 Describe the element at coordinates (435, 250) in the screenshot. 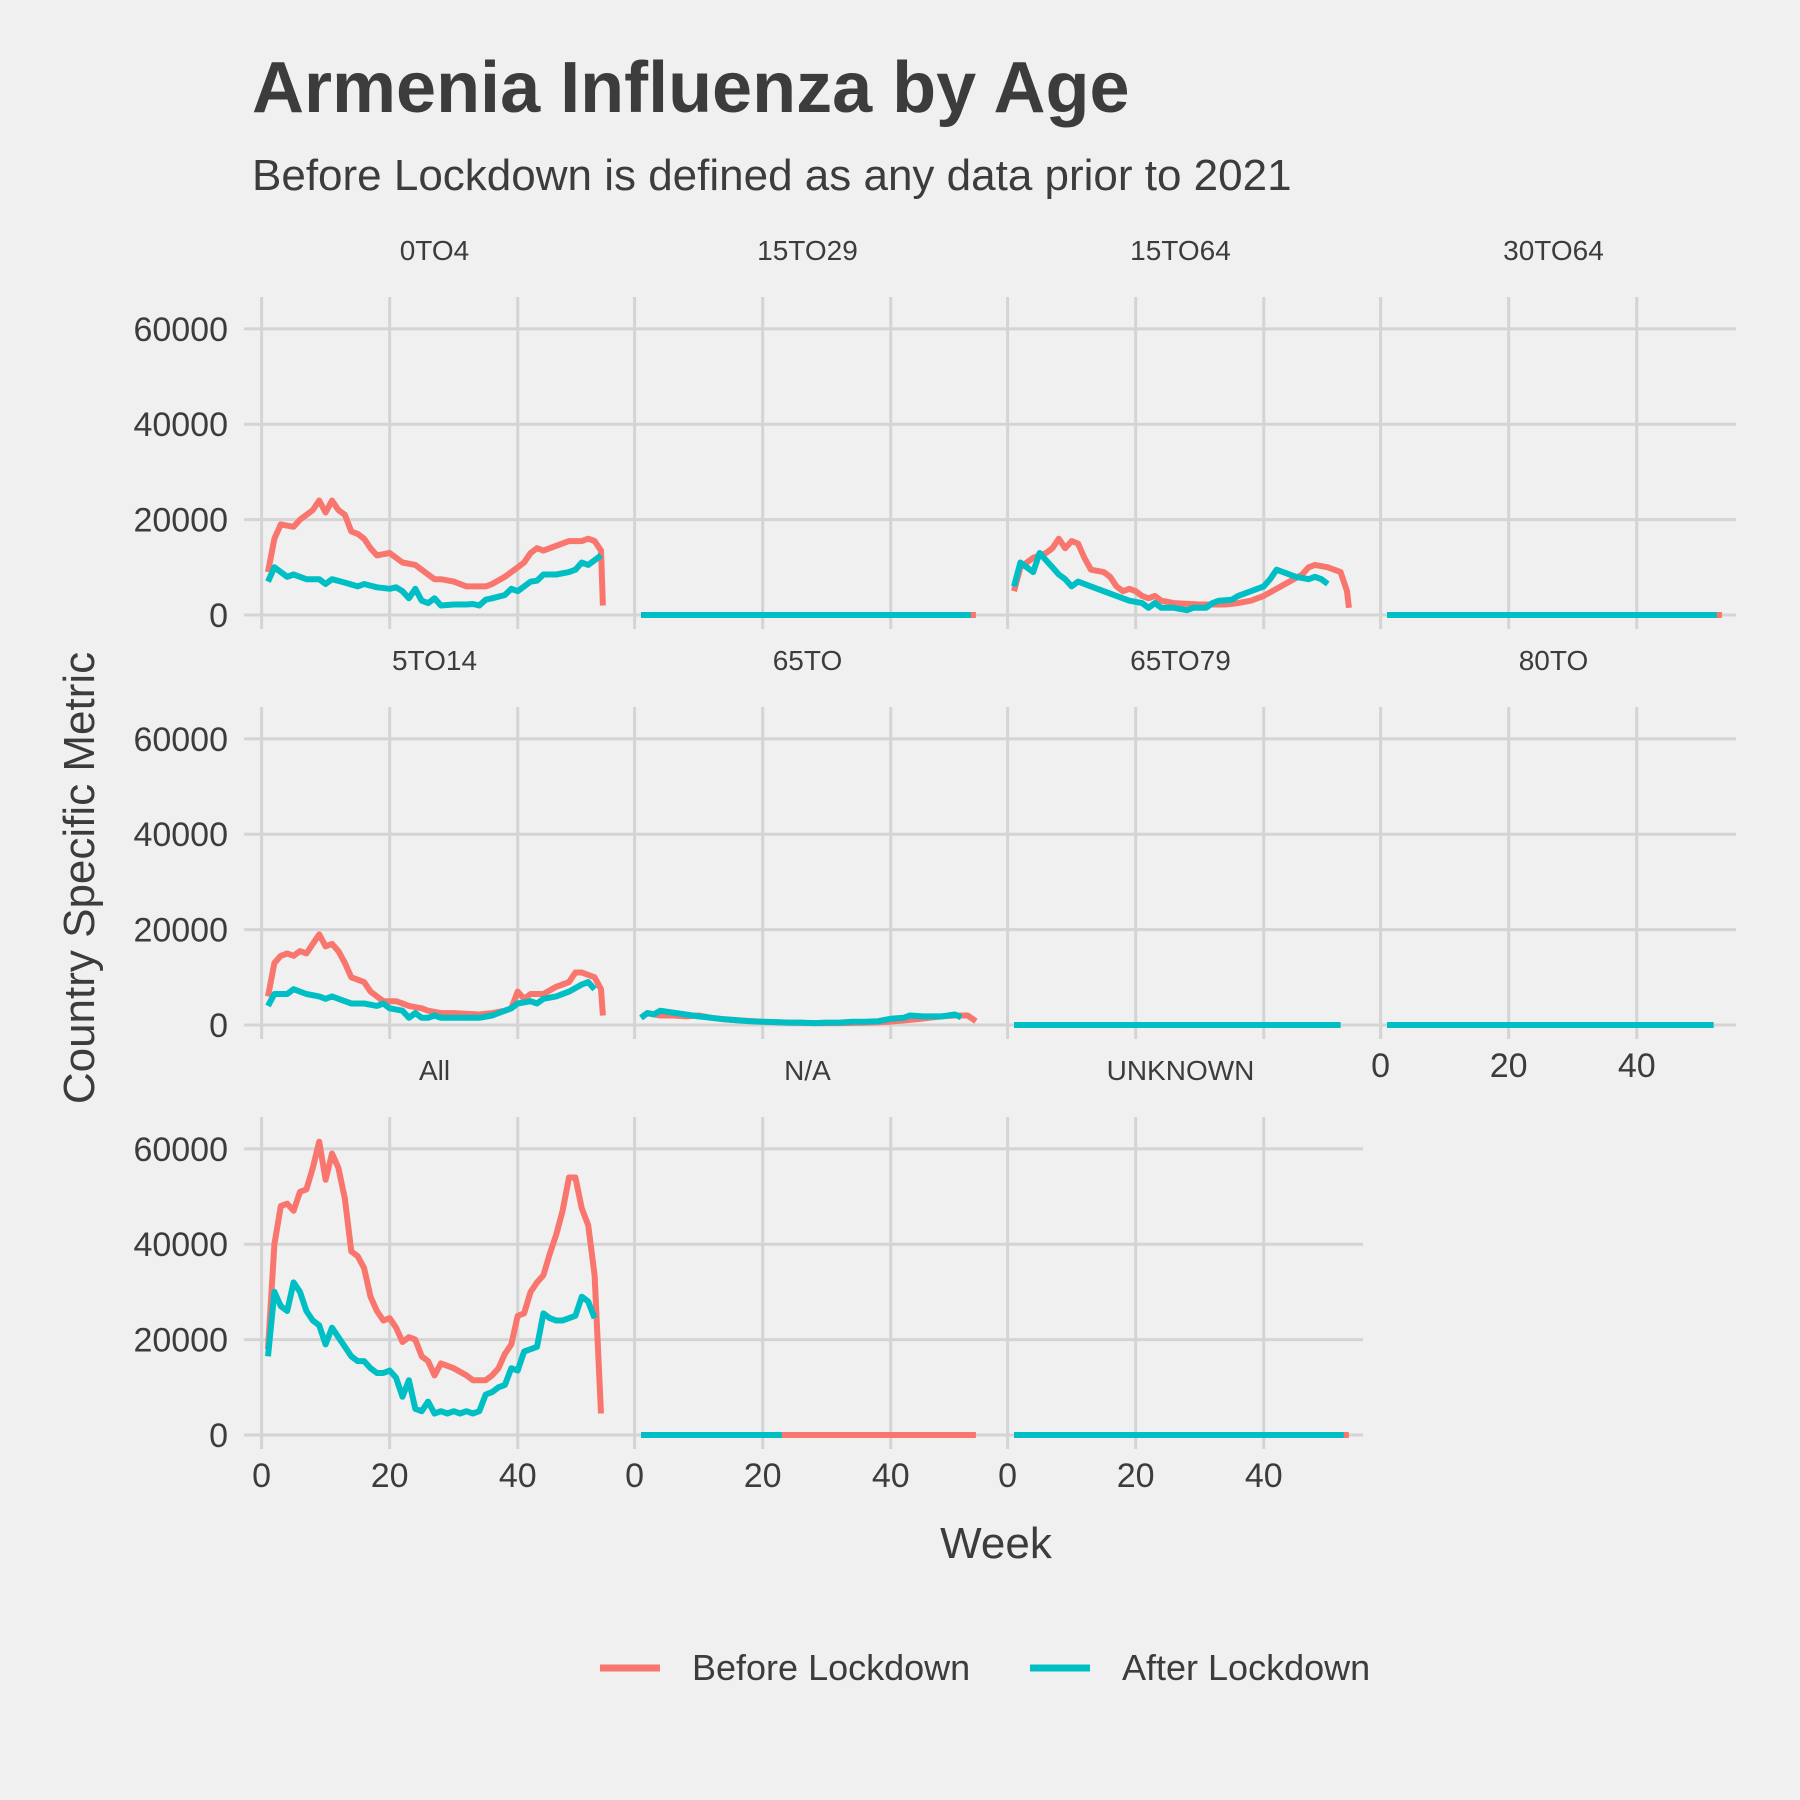

I see `facet-label: 0TO4` at that location.